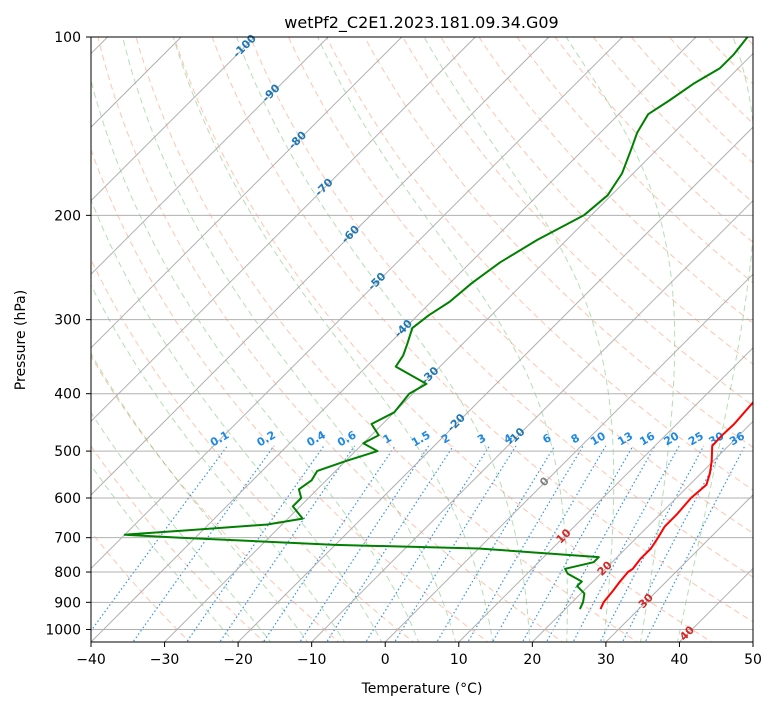 The height and width of the screenshot is (708, 775). What do you see at coordinates (672, 438) in the screenshot?
I see `mixing-ratio-label: 20` at bounding box center [672, 438].